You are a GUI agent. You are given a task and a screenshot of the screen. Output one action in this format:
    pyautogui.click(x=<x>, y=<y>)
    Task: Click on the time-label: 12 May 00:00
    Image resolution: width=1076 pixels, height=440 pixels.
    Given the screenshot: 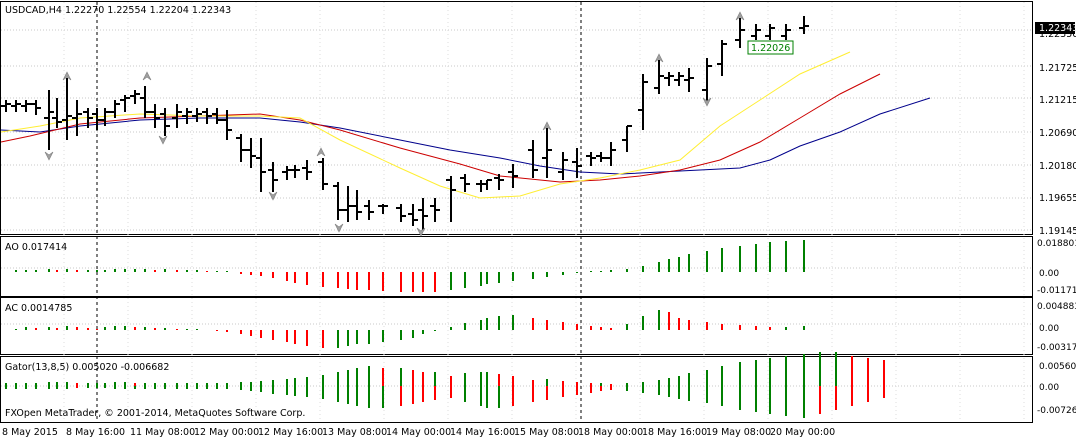 What is the action you would take?
    pyautogui.click(x=226, y=432)
    